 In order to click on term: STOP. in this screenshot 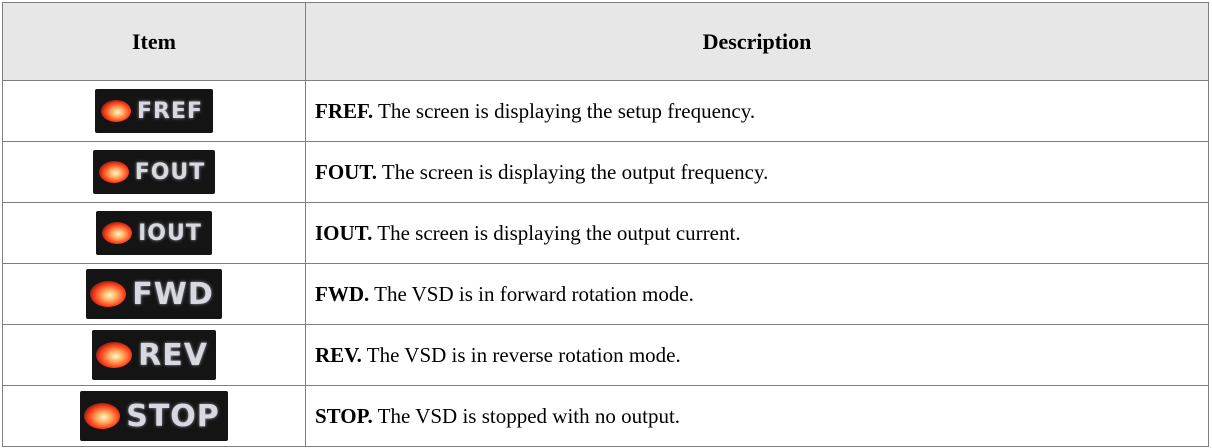, I will do `click(344, 415)`.